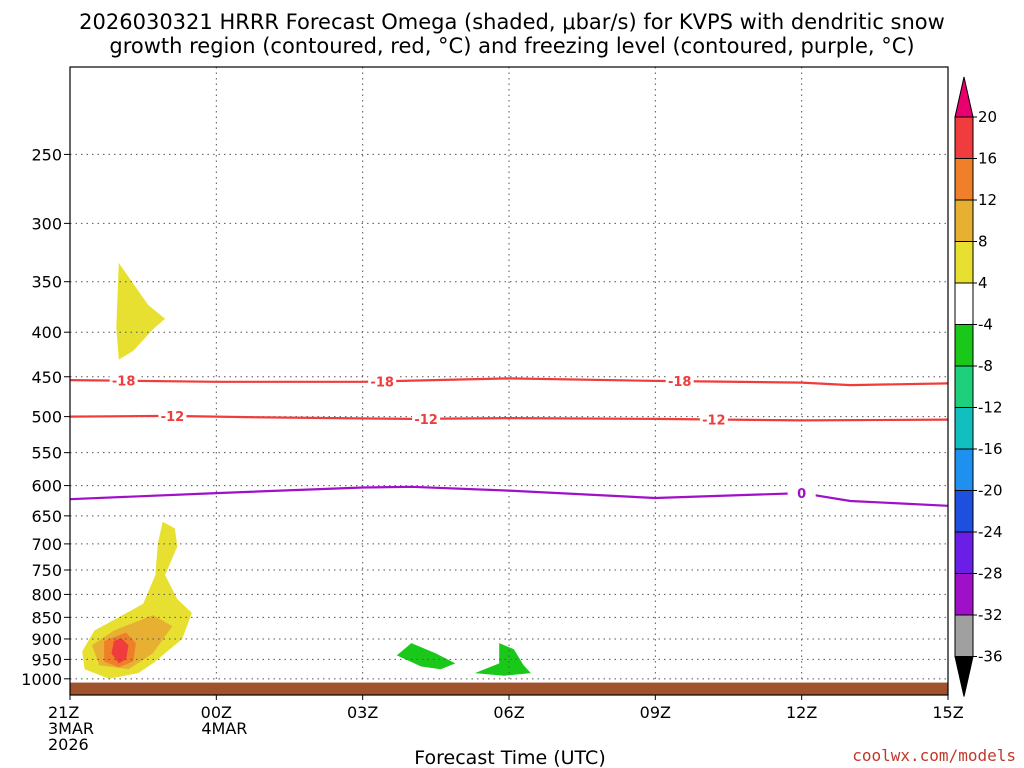  I want to click on y-tick-label: 400, so click(46, 332).